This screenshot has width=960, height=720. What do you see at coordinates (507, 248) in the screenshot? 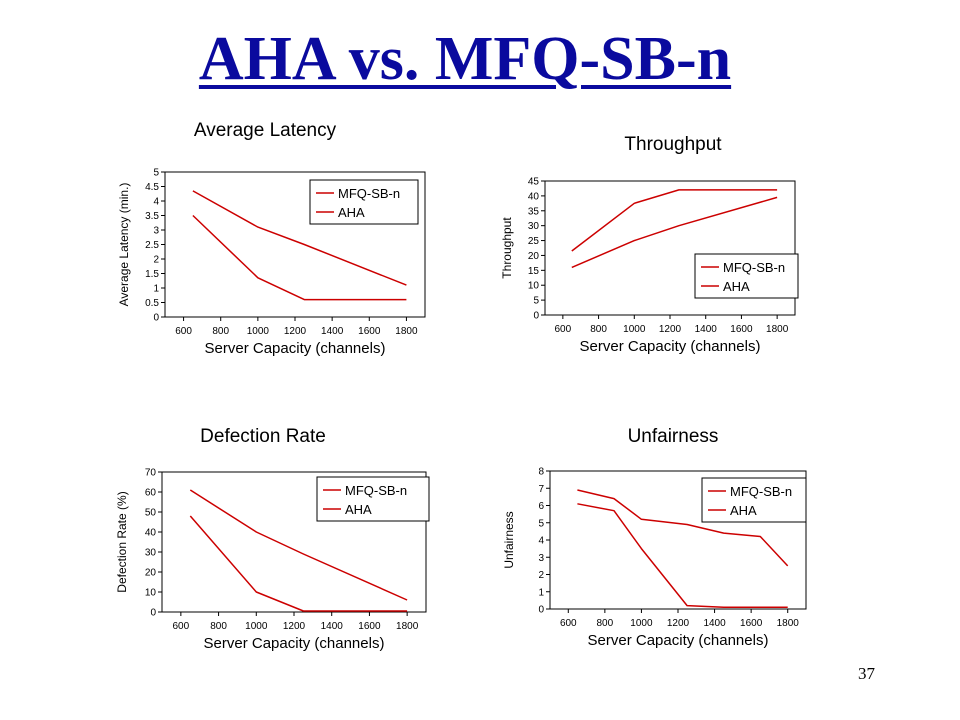
I see `y-axis-label: Throughput` at bounding box center [507, 248].